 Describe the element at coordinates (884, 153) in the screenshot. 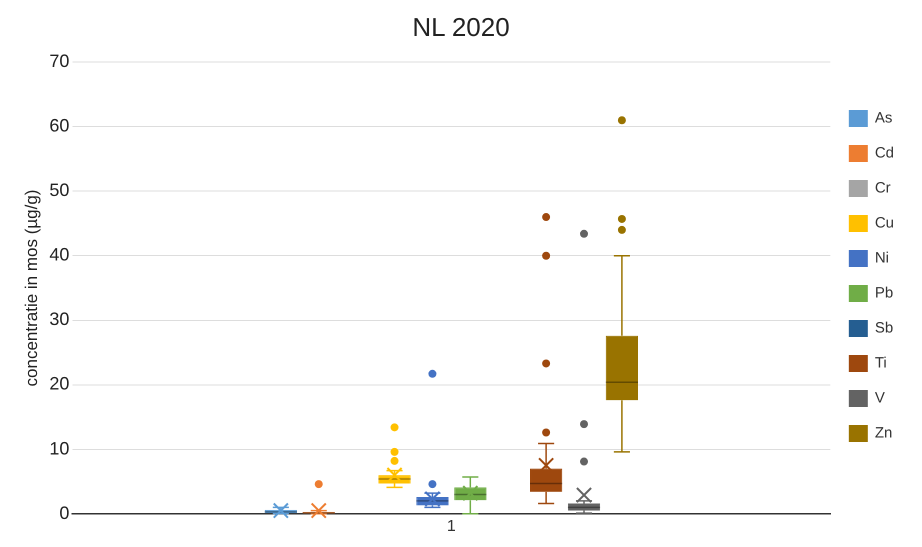

I see `legend-label: Cd` at that location.